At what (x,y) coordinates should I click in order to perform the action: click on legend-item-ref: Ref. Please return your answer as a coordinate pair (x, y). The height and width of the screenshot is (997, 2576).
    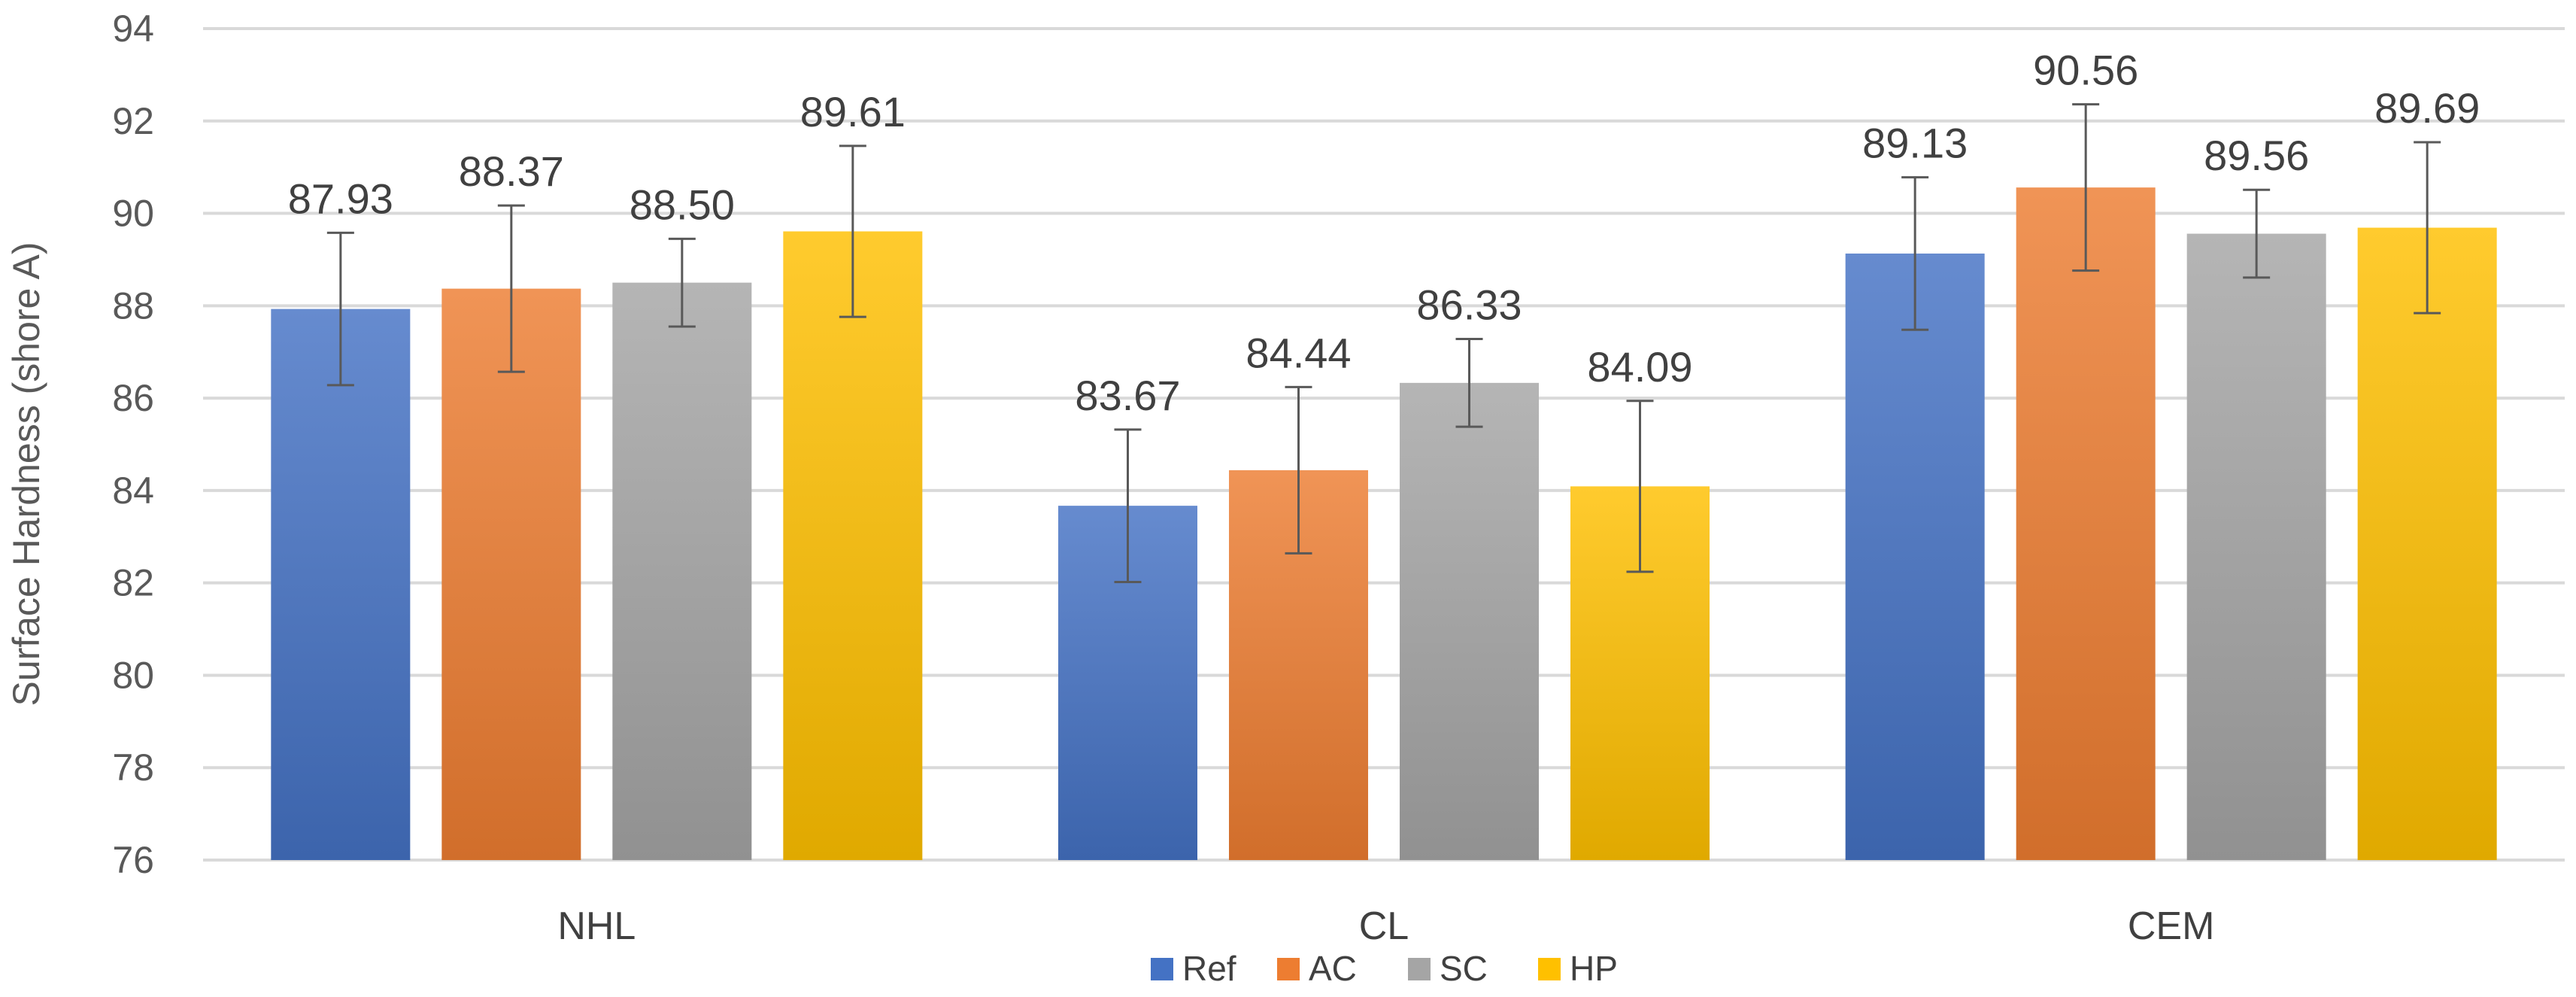
    Looking at the image, I should click on (1193, 968).